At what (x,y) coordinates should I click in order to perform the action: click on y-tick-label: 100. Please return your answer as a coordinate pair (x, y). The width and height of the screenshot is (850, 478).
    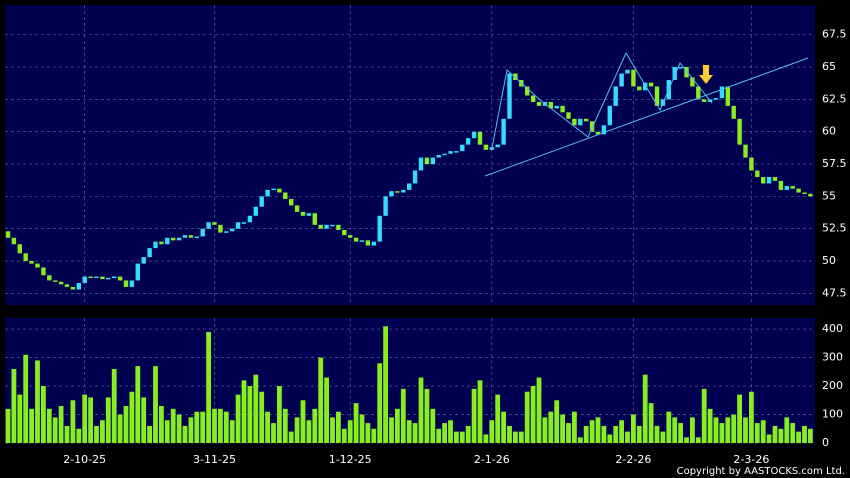
    Looking at the image, I should click on (832, 414).